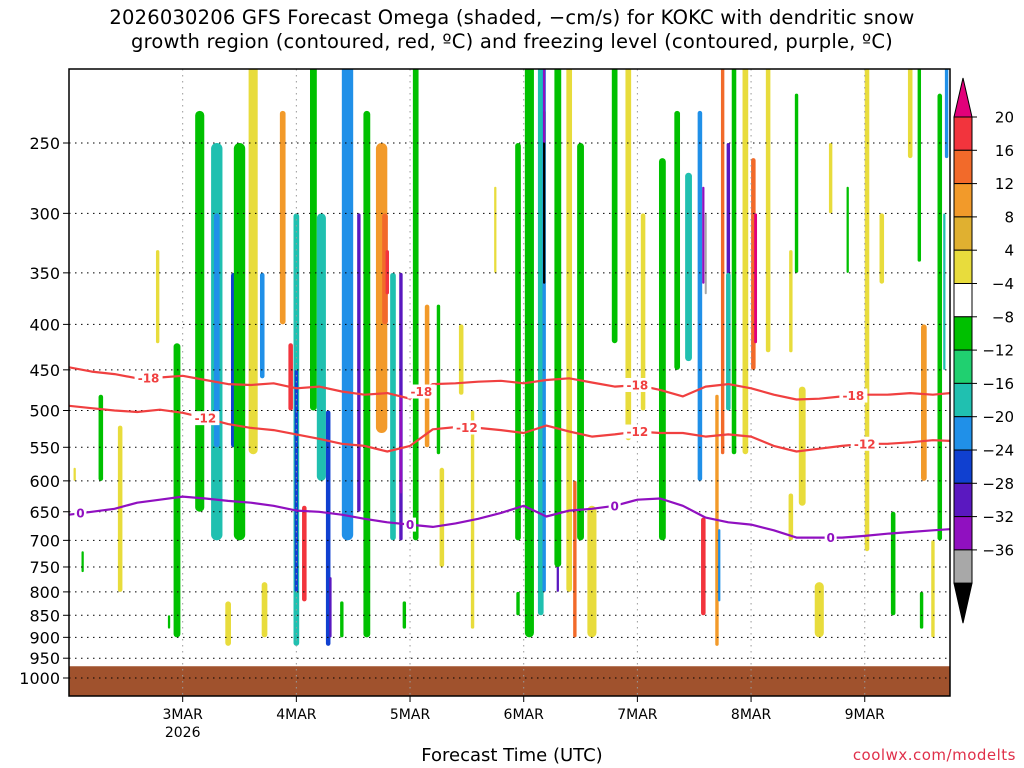 This screenshot has width=1024, height=768. What do you see at coordinates (751, 715) in the screenshot?
I see `x-tick-label: 8MAR` at bounding box center [751, 715].